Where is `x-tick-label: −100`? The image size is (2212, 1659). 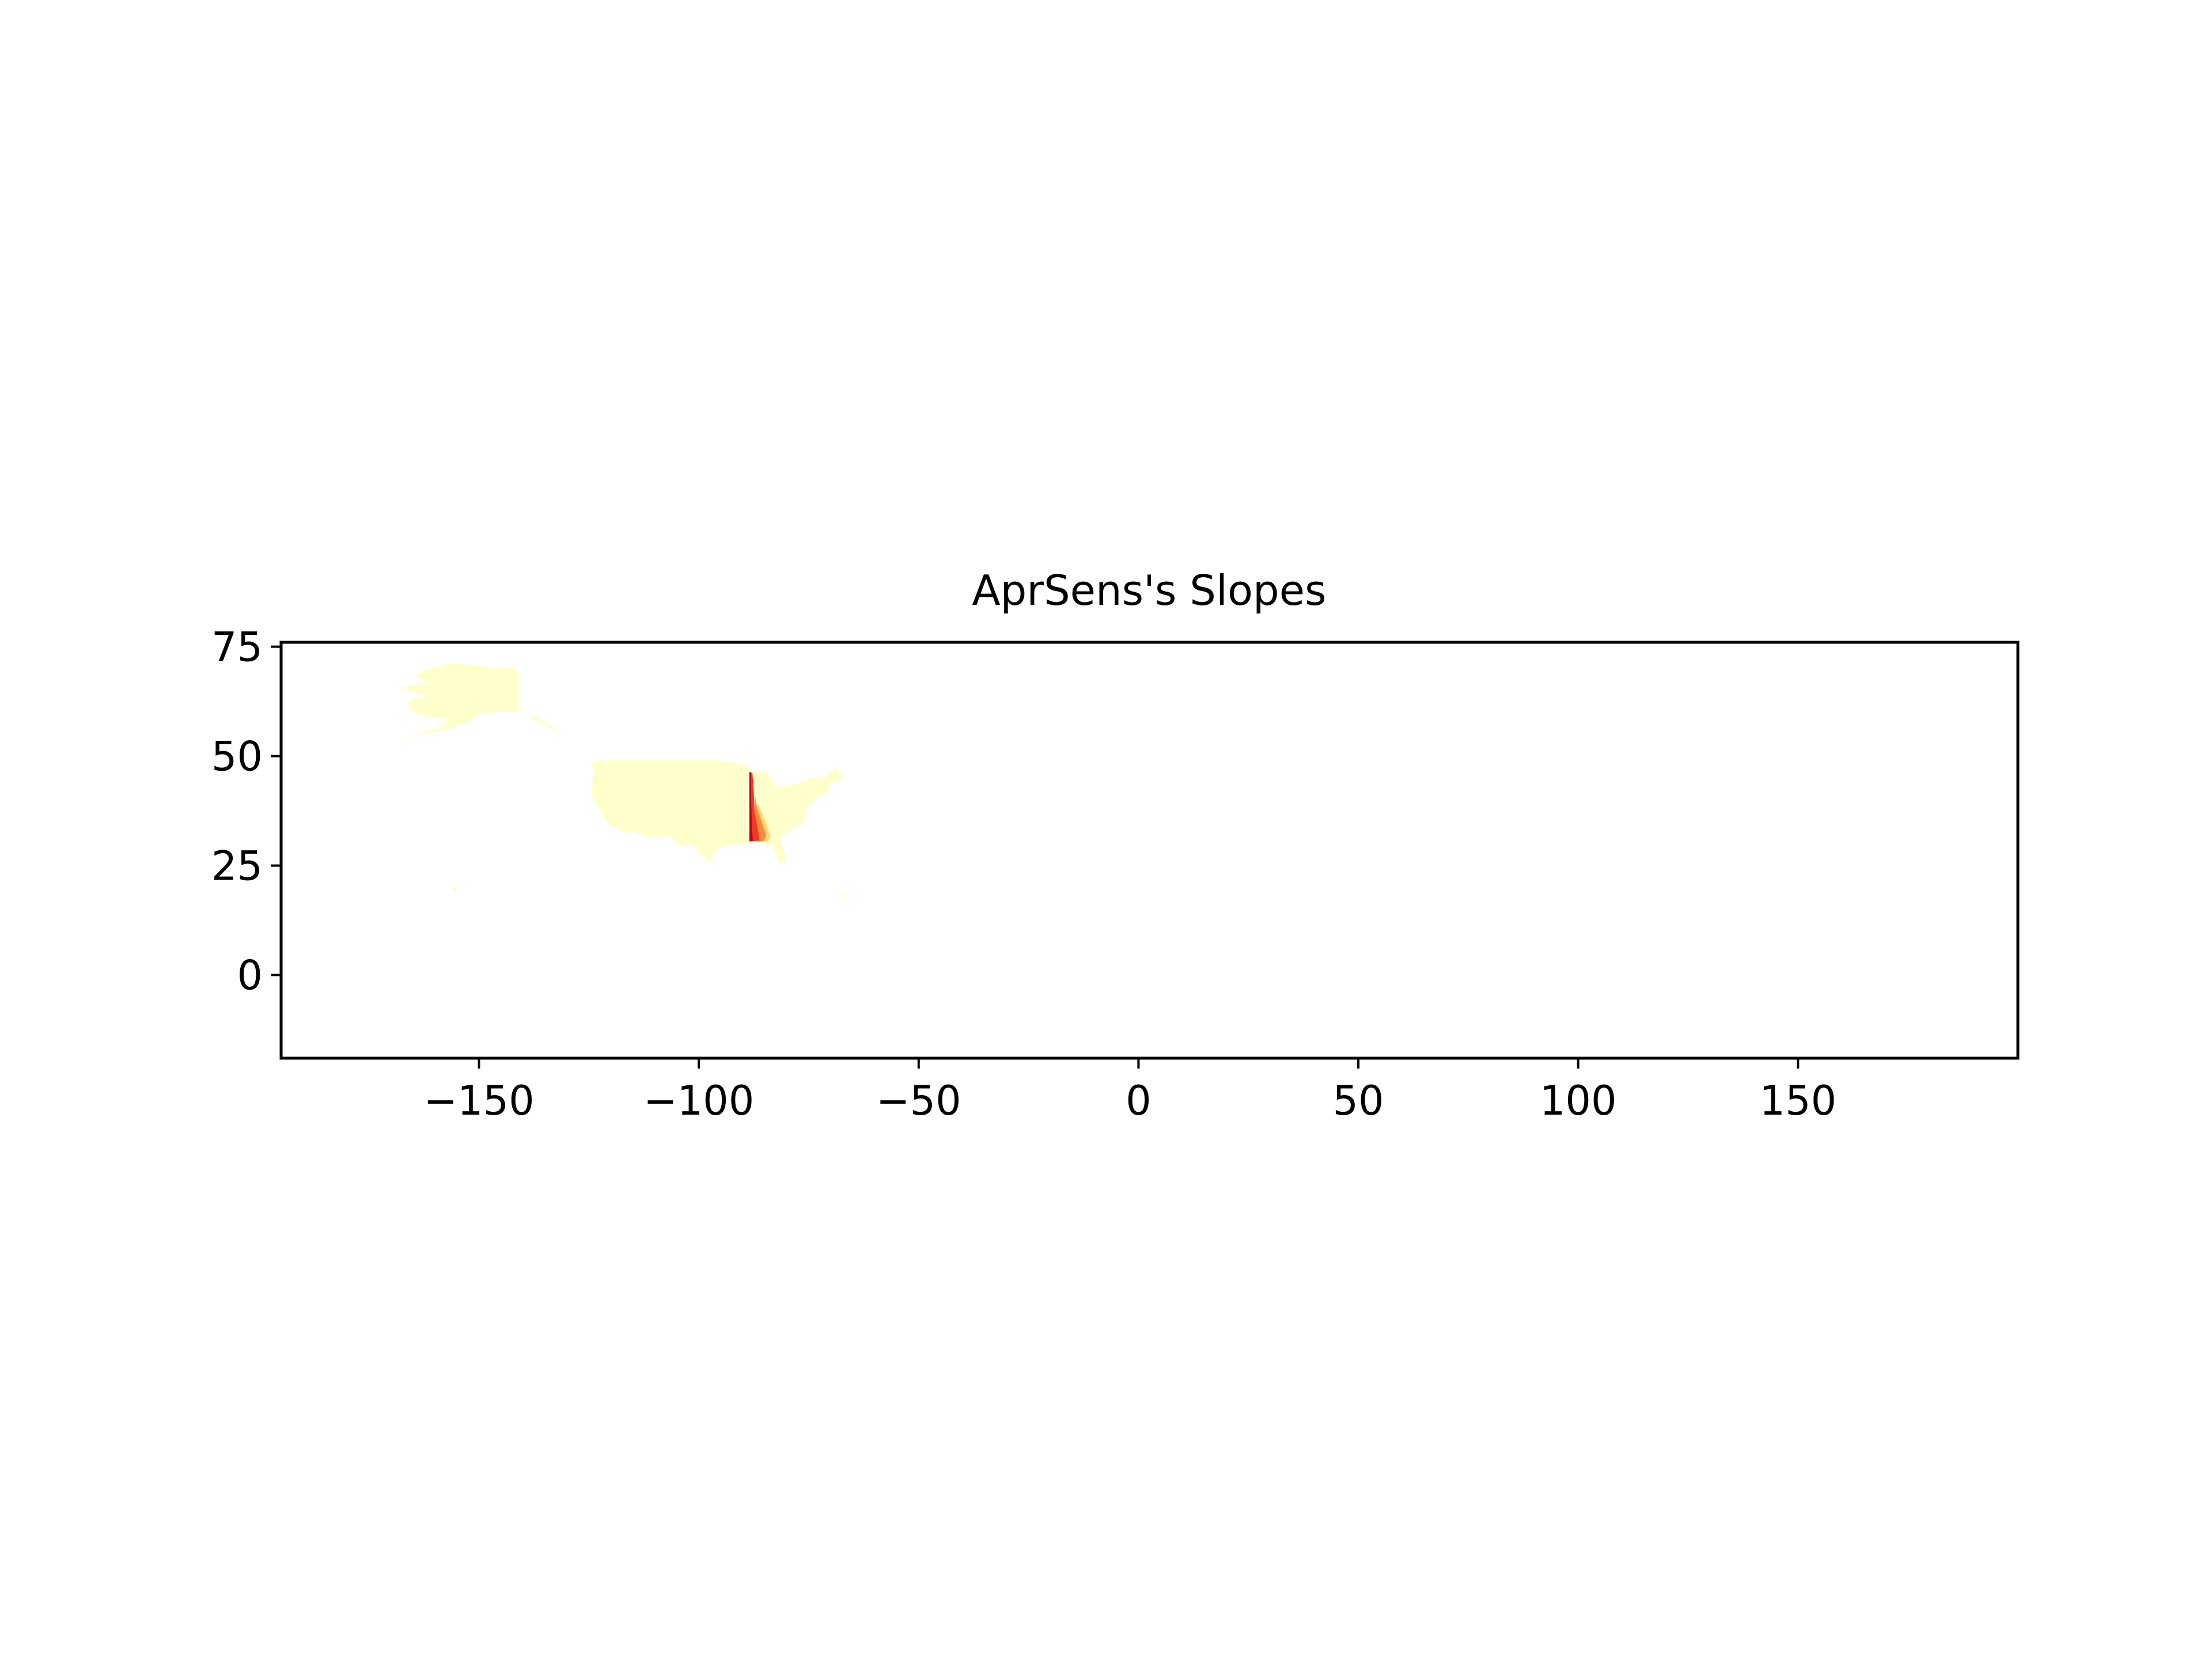 x-tick-label: −100 is located at coordinates (698, 1100).